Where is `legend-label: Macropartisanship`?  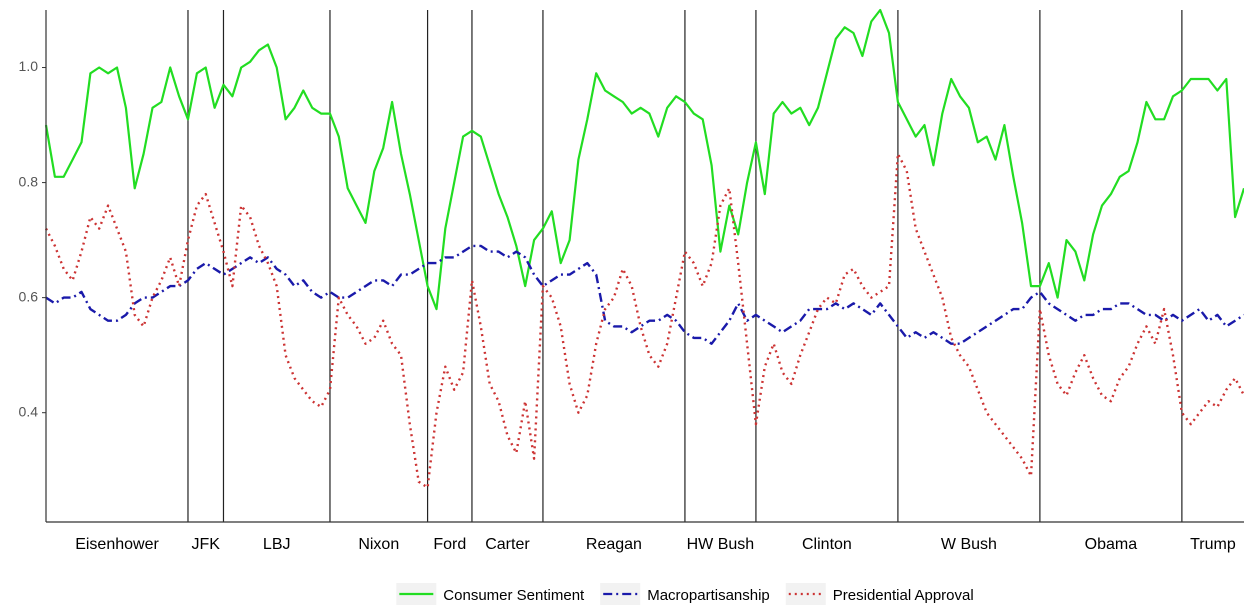 legend-label: Macropartisanship is located at coordinates (708, 595).